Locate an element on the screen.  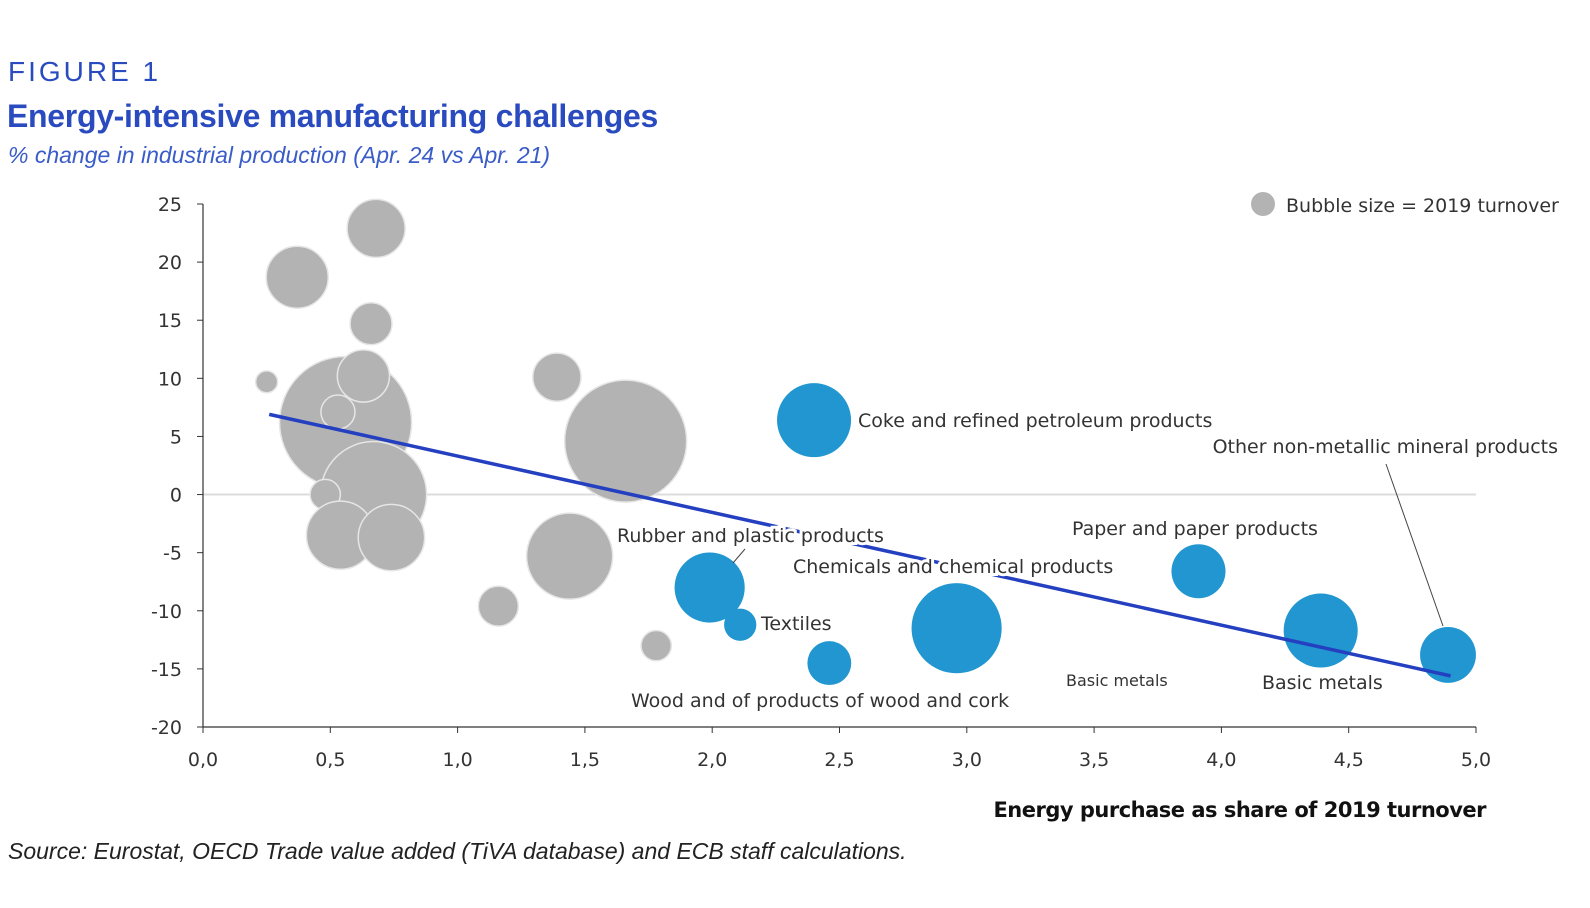
point-label: Rubber and plastic products is located at coordinates (750, 536).